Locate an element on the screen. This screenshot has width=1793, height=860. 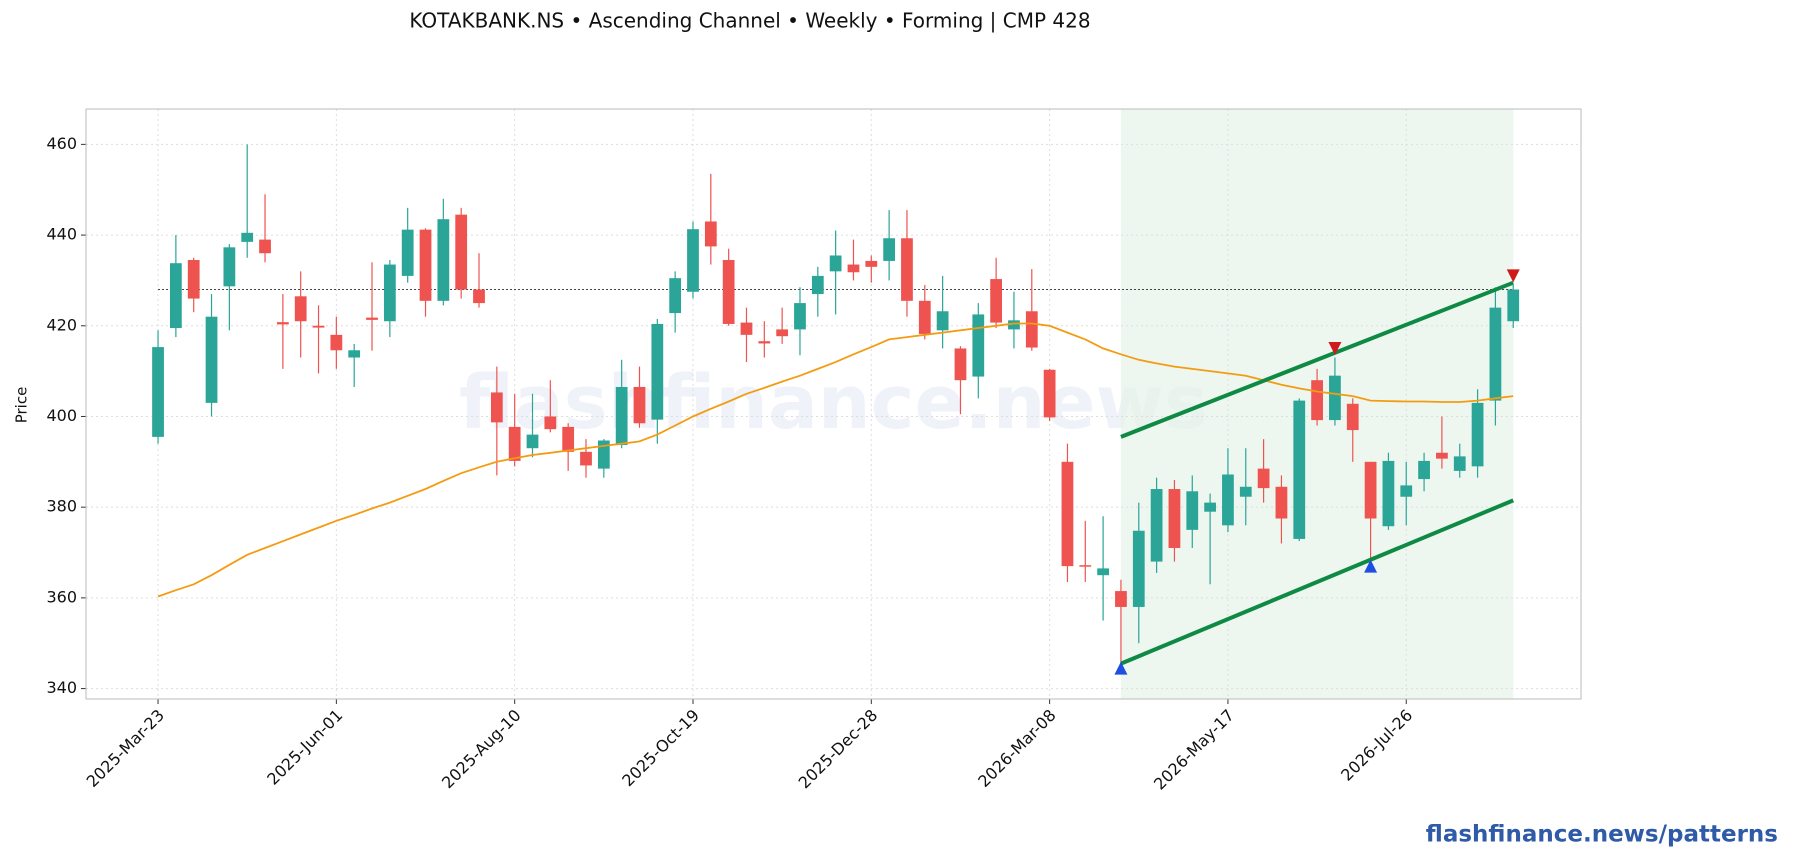
y-tick-label: 360 is located at coordinates (61, 596).